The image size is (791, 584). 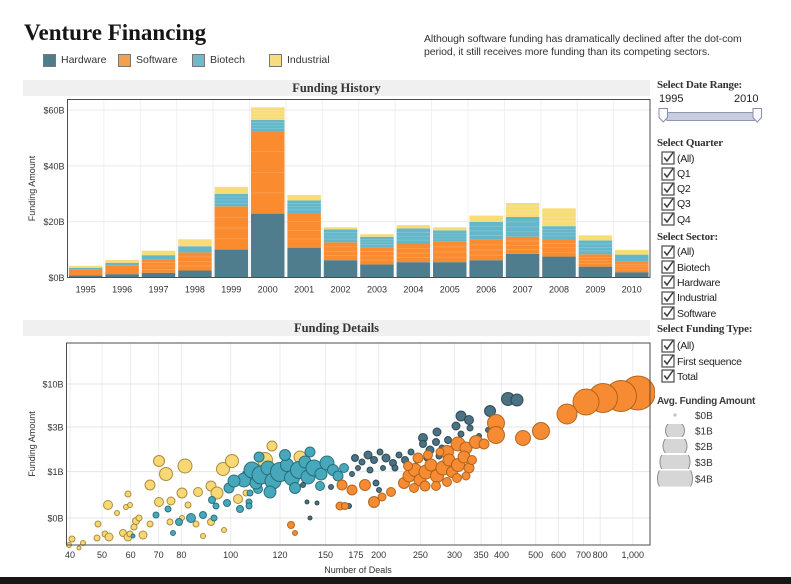 What do you see at coordinates (336, 328) in the screenshot?
I see `svg-text: Funding Details` at bounding box center [336, 328].